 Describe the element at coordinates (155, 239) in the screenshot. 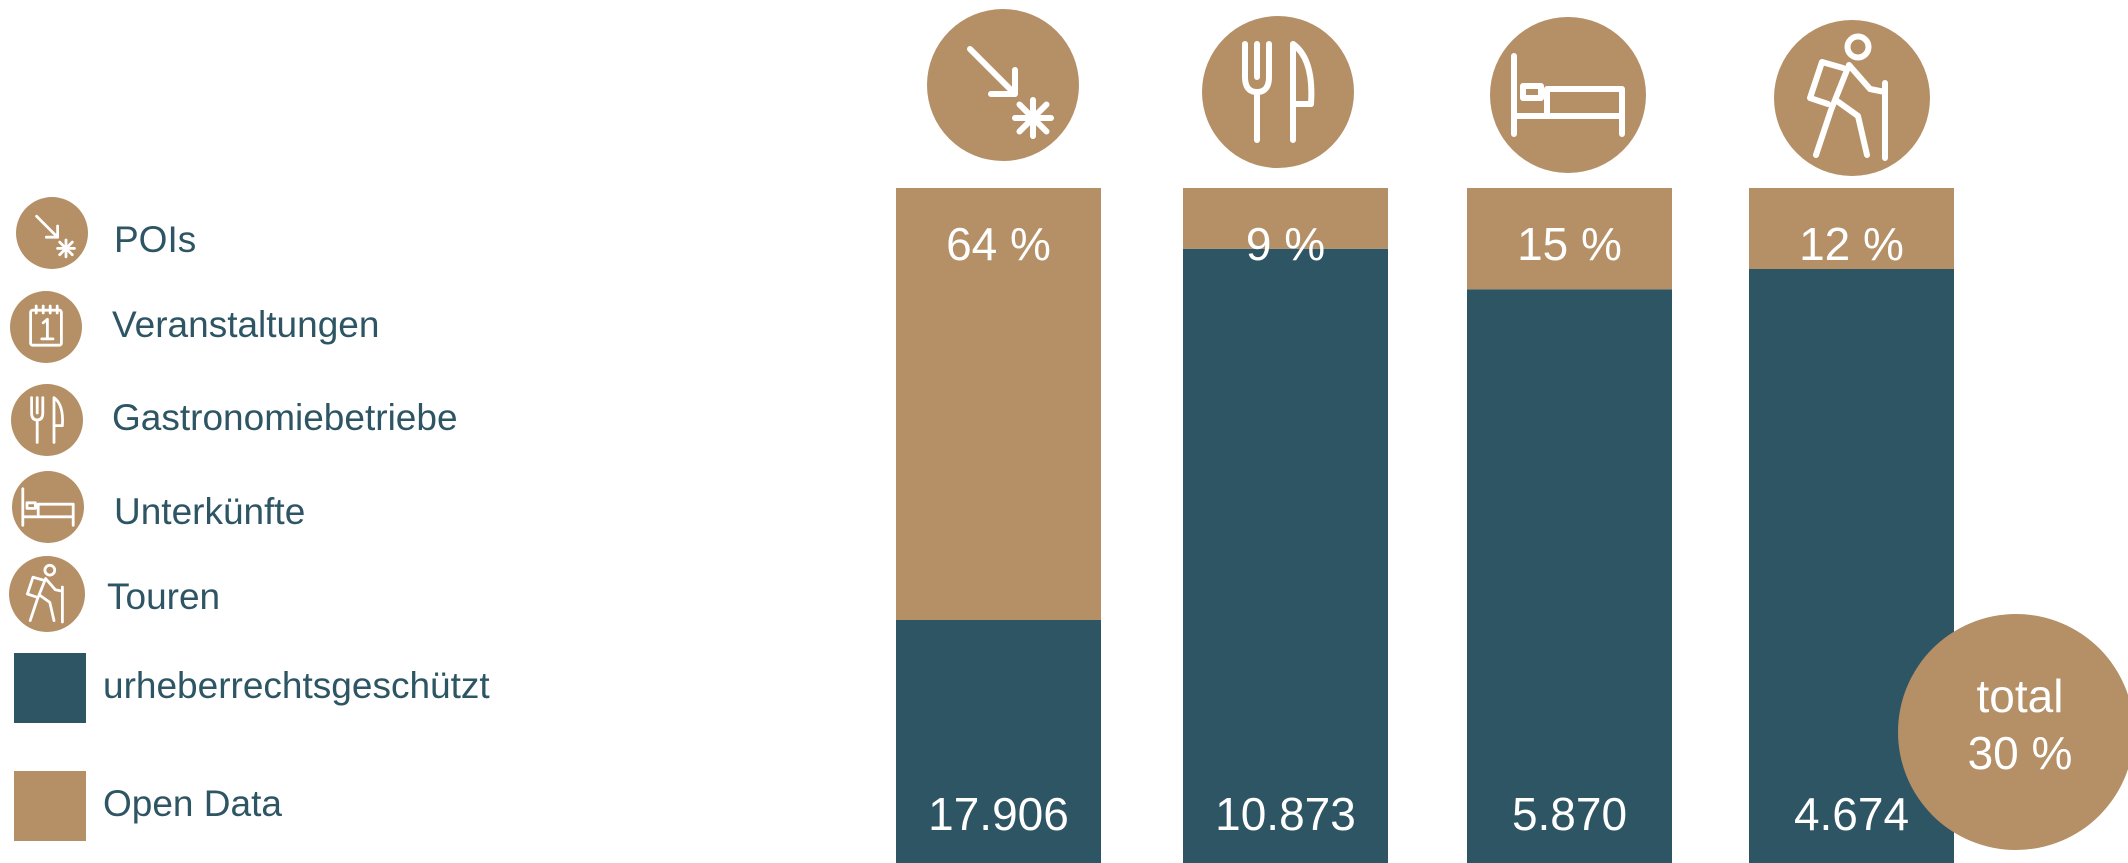

I see `legend-label: POIs` at that location.